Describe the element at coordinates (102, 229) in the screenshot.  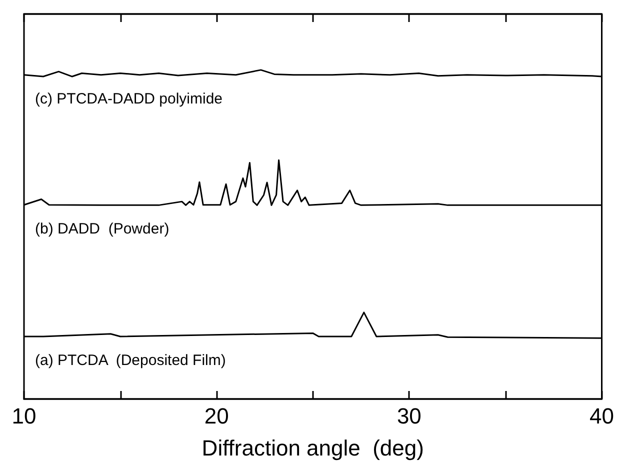
I see `series-label: (b) DADD (Powder)` at that location.